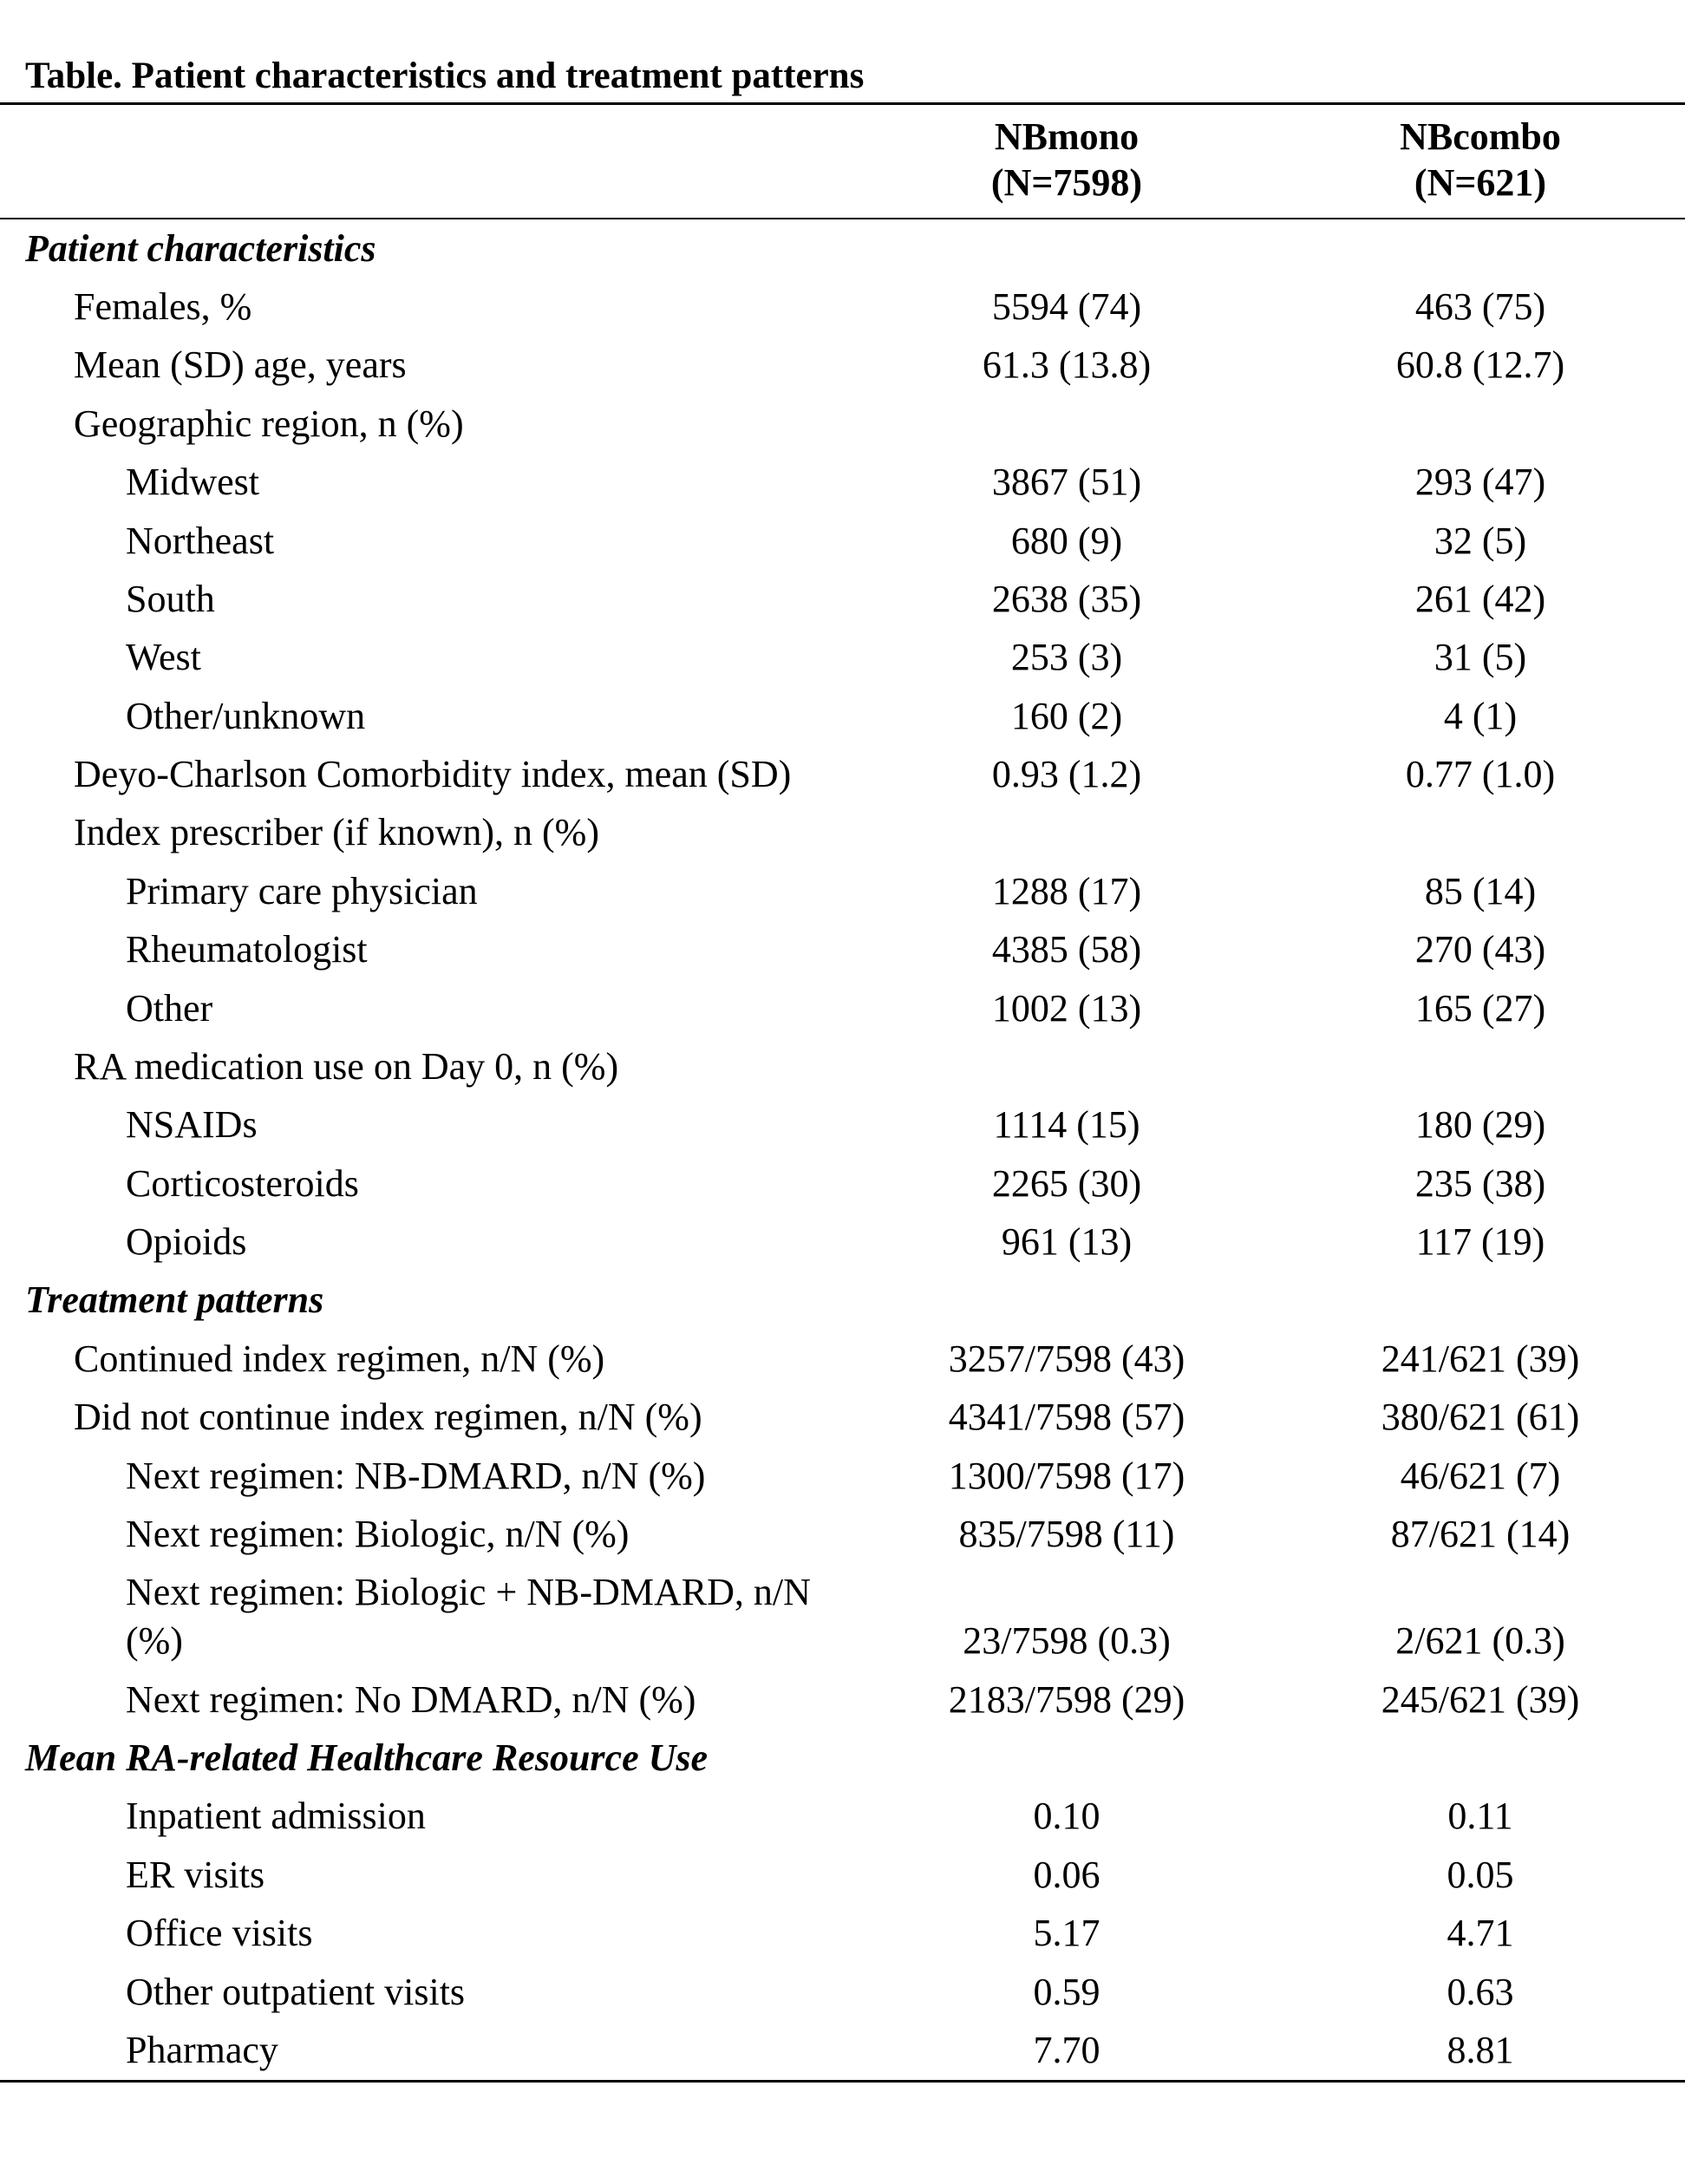 This screenshot has width=1685, height=2184. Describe the element at coordinates (1066, 1125) in the screenshot. I see `cell-value: 1114 (15)` at that location.